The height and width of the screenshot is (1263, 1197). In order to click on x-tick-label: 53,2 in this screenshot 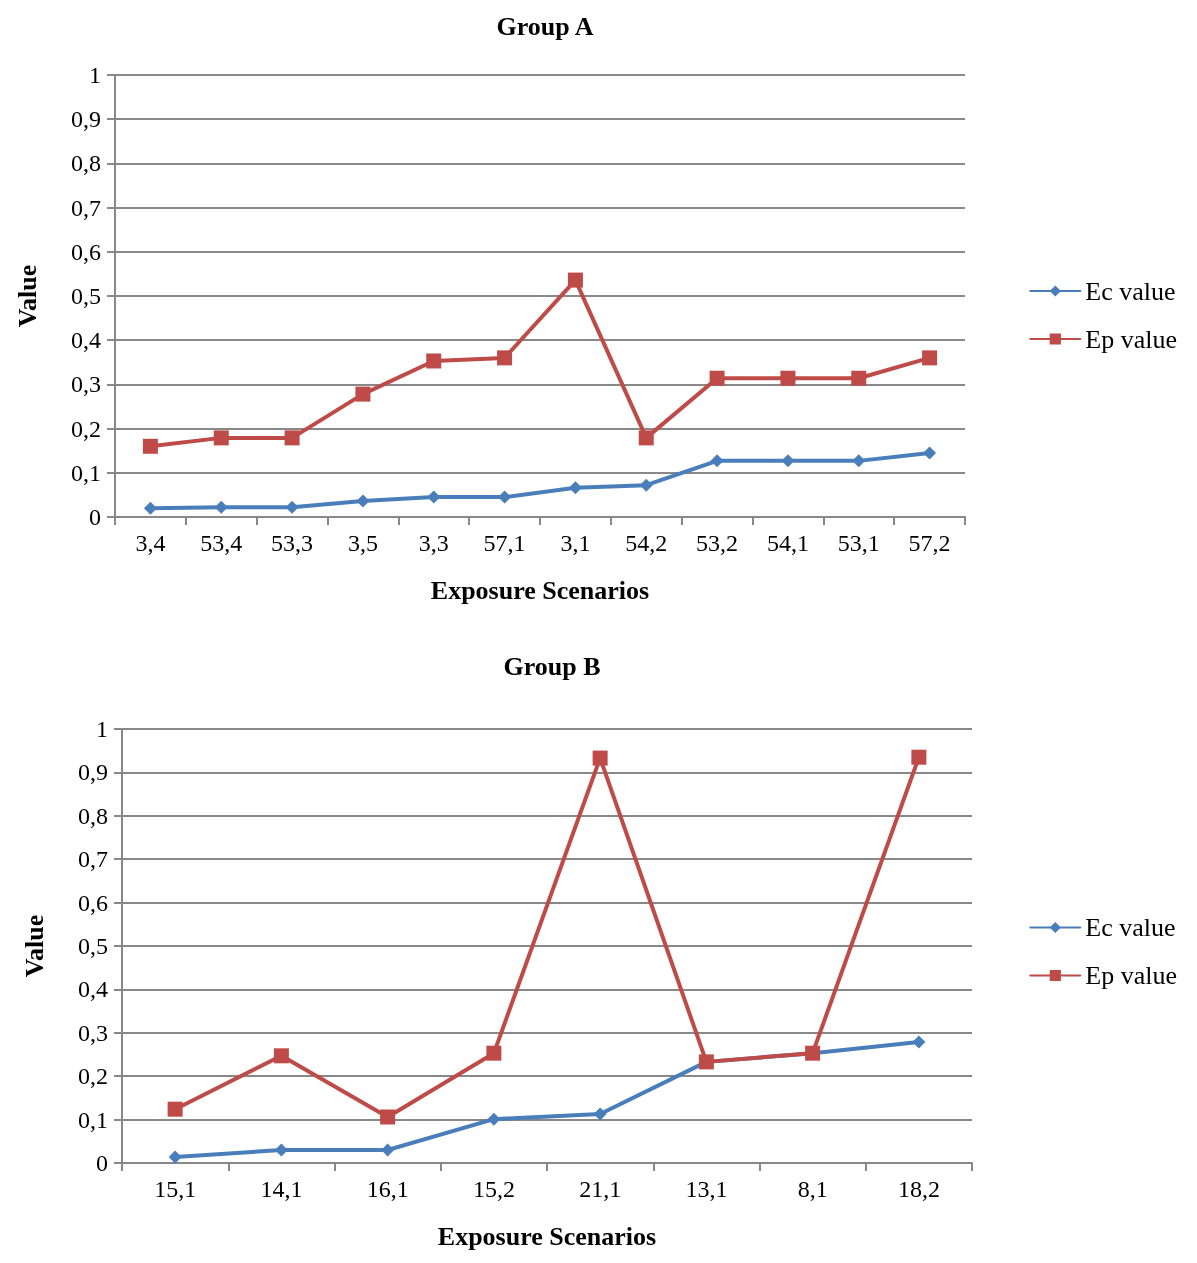, I will do `click(717, 543)`.